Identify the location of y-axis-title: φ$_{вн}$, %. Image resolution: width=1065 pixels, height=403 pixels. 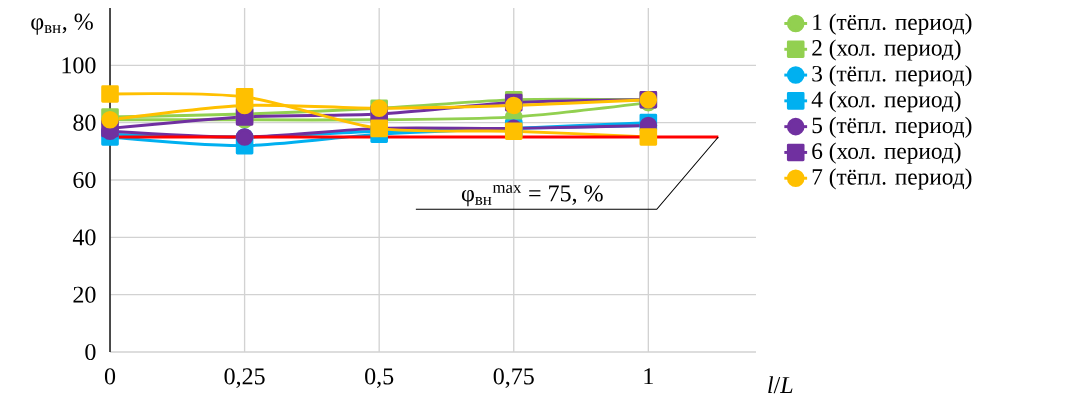
(62, 24).